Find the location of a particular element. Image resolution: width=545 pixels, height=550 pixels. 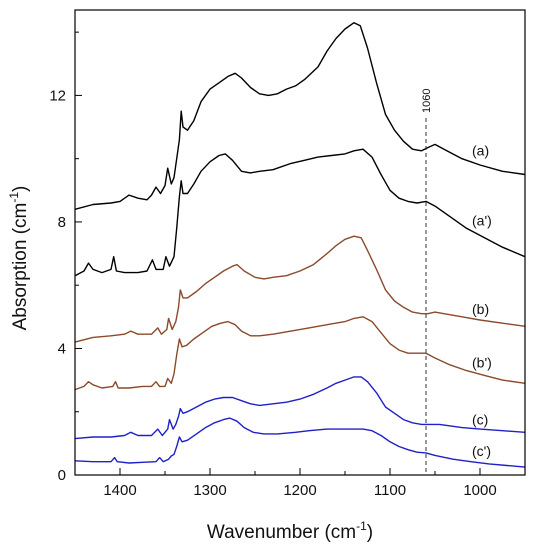

series-label-5: (c') is located at coordinates (481, 451).